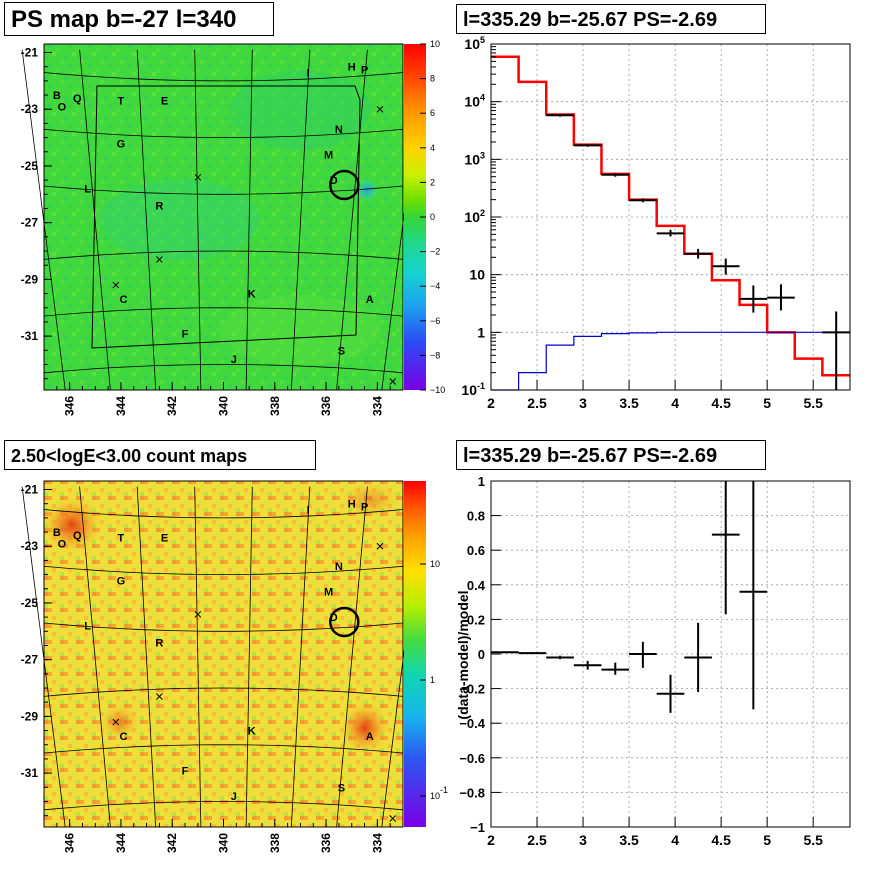 Image resolution: width=896 pixels, height=872 pixels. Describe the element at coordinates (87, 627) in the screenshot. I see `source-label: L` at that location.